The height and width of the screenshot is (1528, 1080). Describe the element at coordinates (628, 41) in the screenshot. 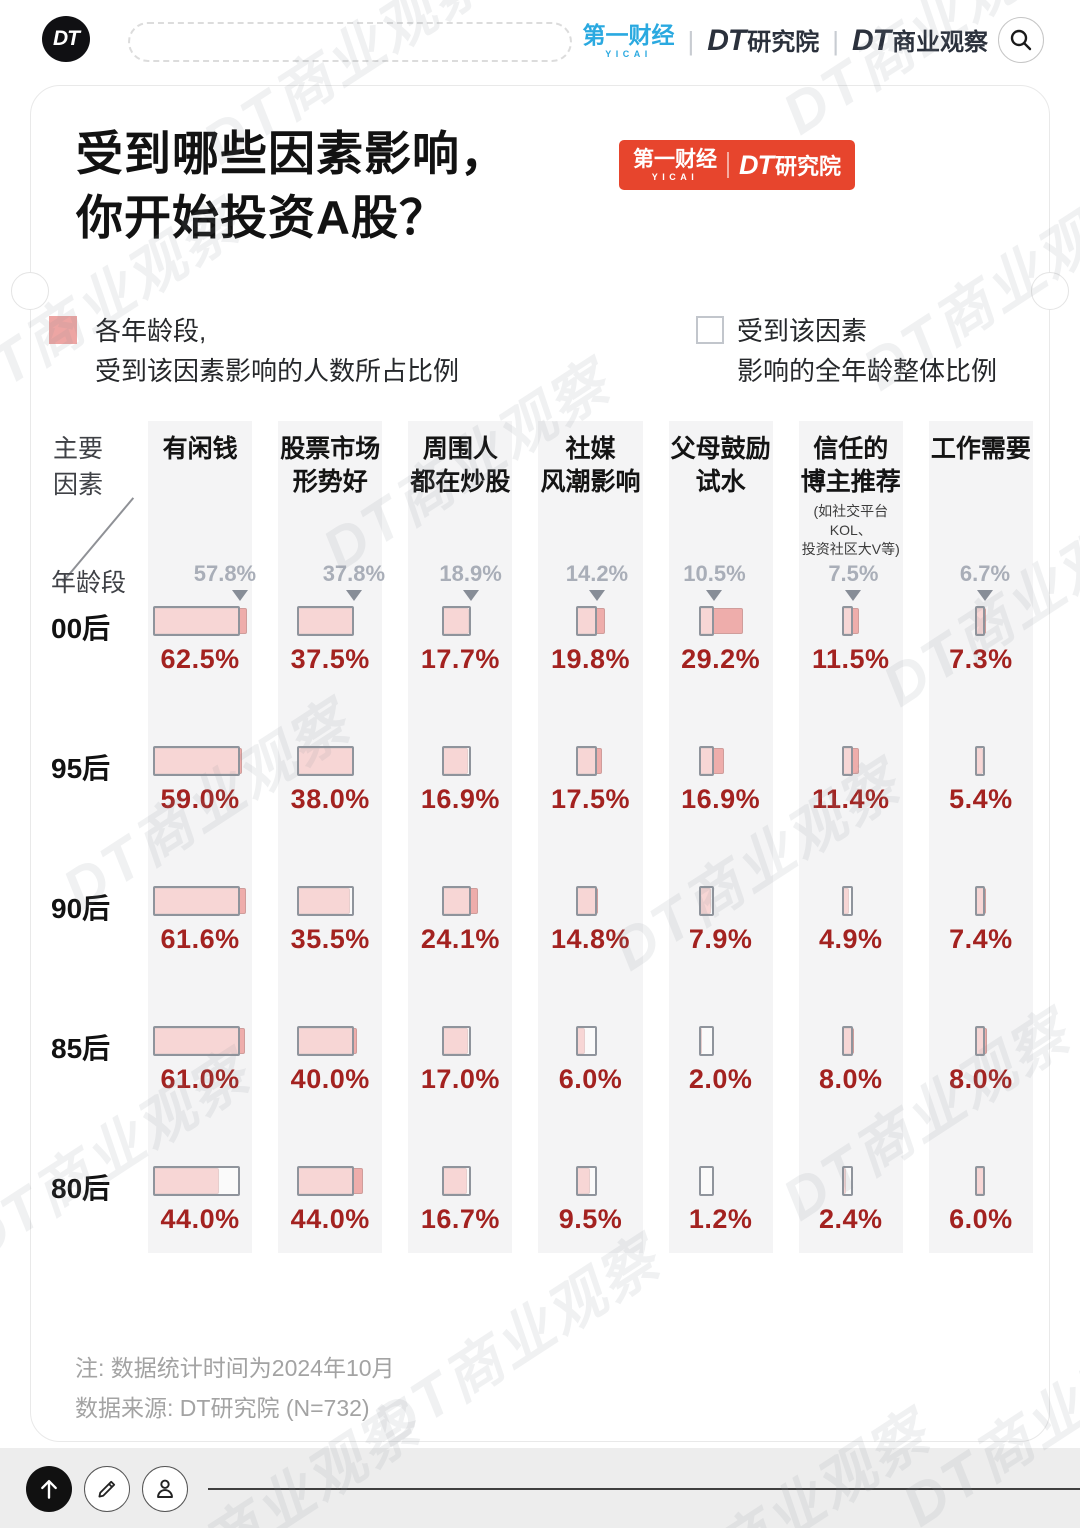

I see `yicai-logo: 第一财经 YICAI` at that location.